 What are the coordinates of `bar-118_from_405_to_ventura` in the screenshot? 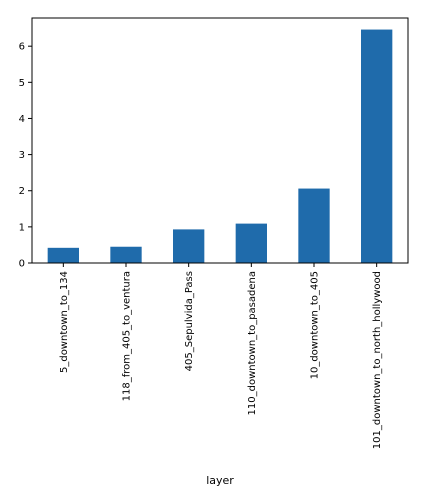 It's located at (126, 254).